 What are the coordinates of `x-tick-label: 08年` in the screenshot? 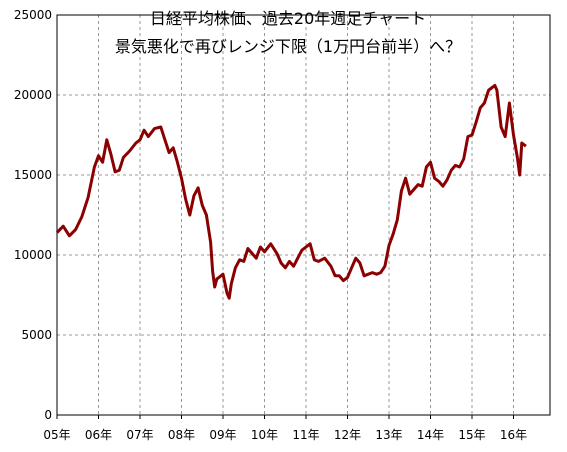 It's located at (181, 435).